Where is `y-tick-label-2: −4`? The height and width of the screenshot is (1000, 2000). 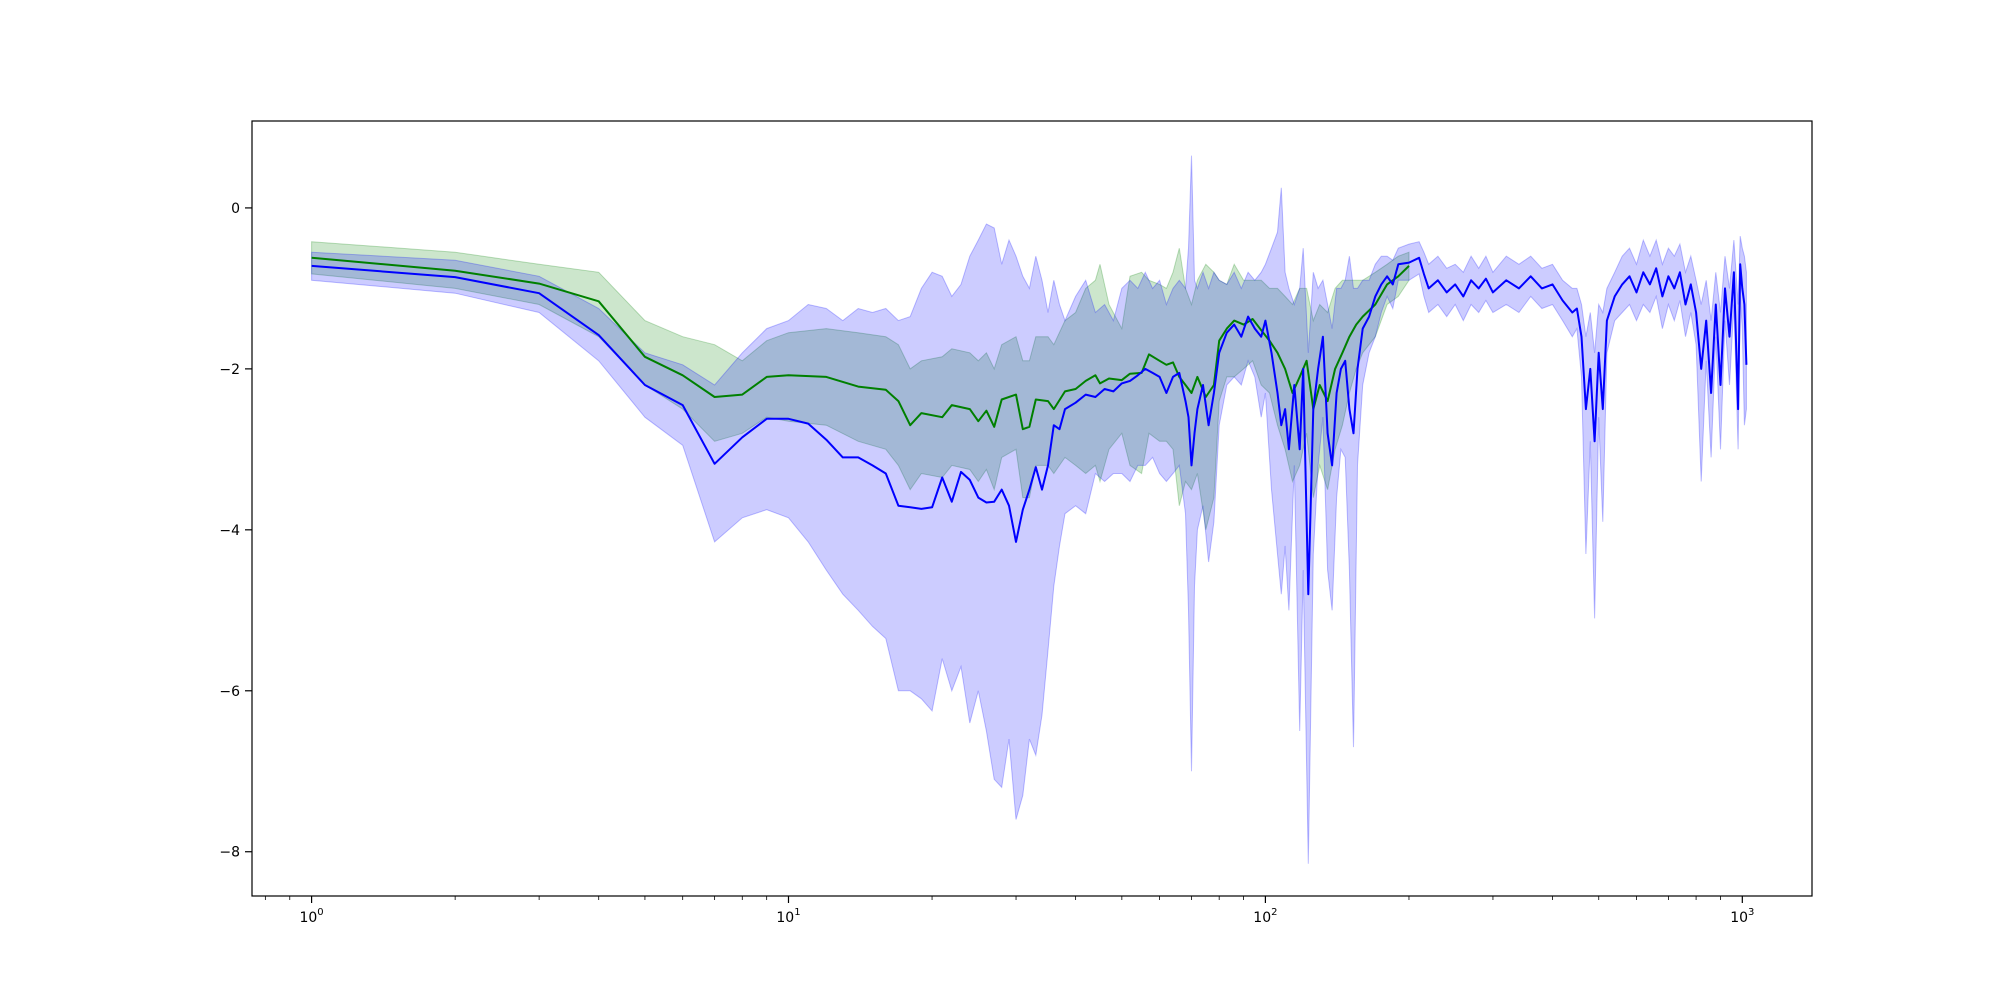
y-tick-label-2: −4 is located at coordinates (229, 531).